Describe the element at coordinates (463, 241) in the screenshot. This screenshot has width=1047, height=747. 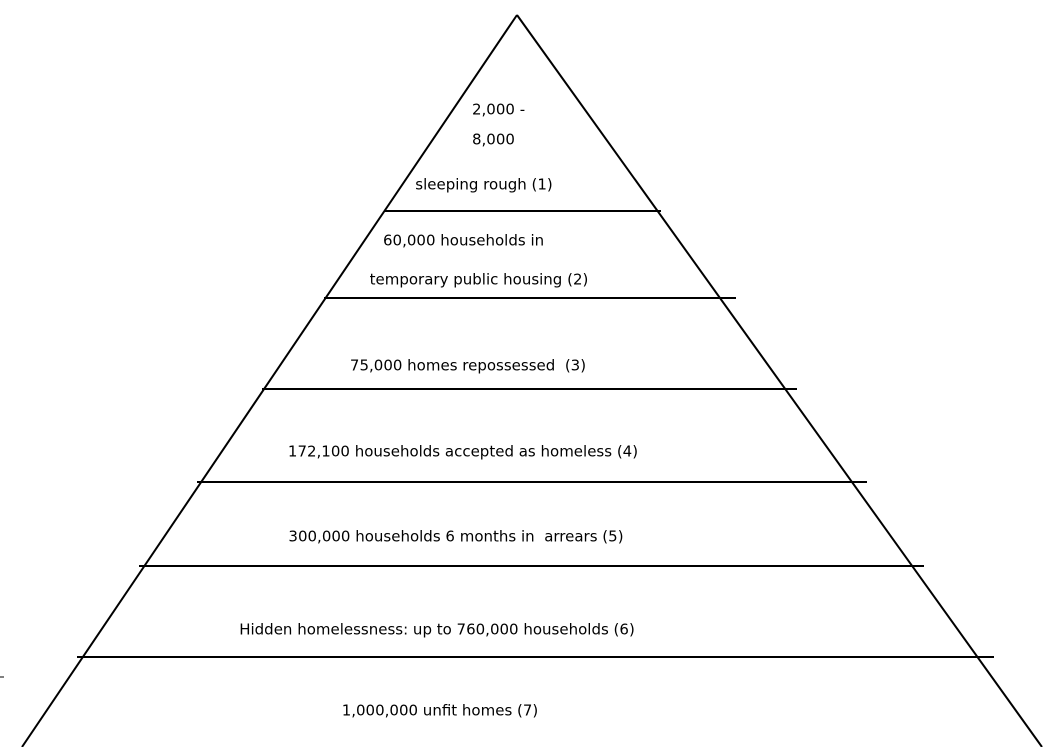
I see `level-text: 60,000 households in` at that location.